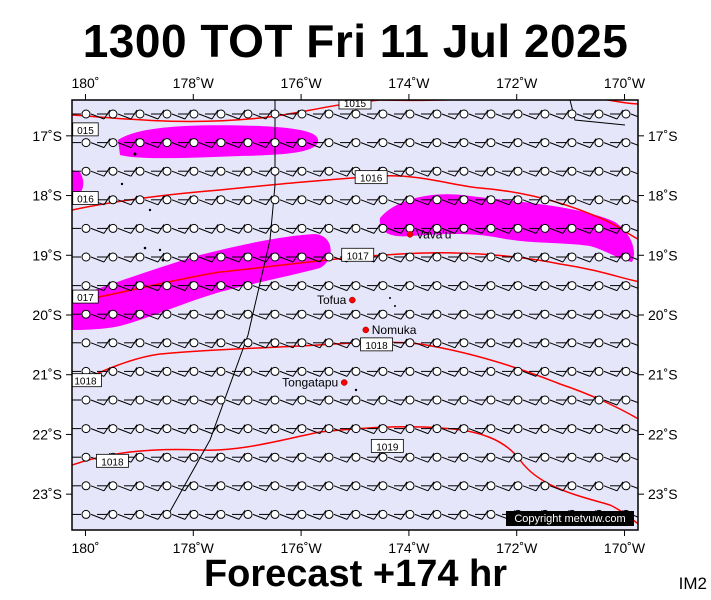 Image resolution: width=711 pixels, height=600 pixels. I want to click on lon-label-top: 172˚W, so click(517, 83).